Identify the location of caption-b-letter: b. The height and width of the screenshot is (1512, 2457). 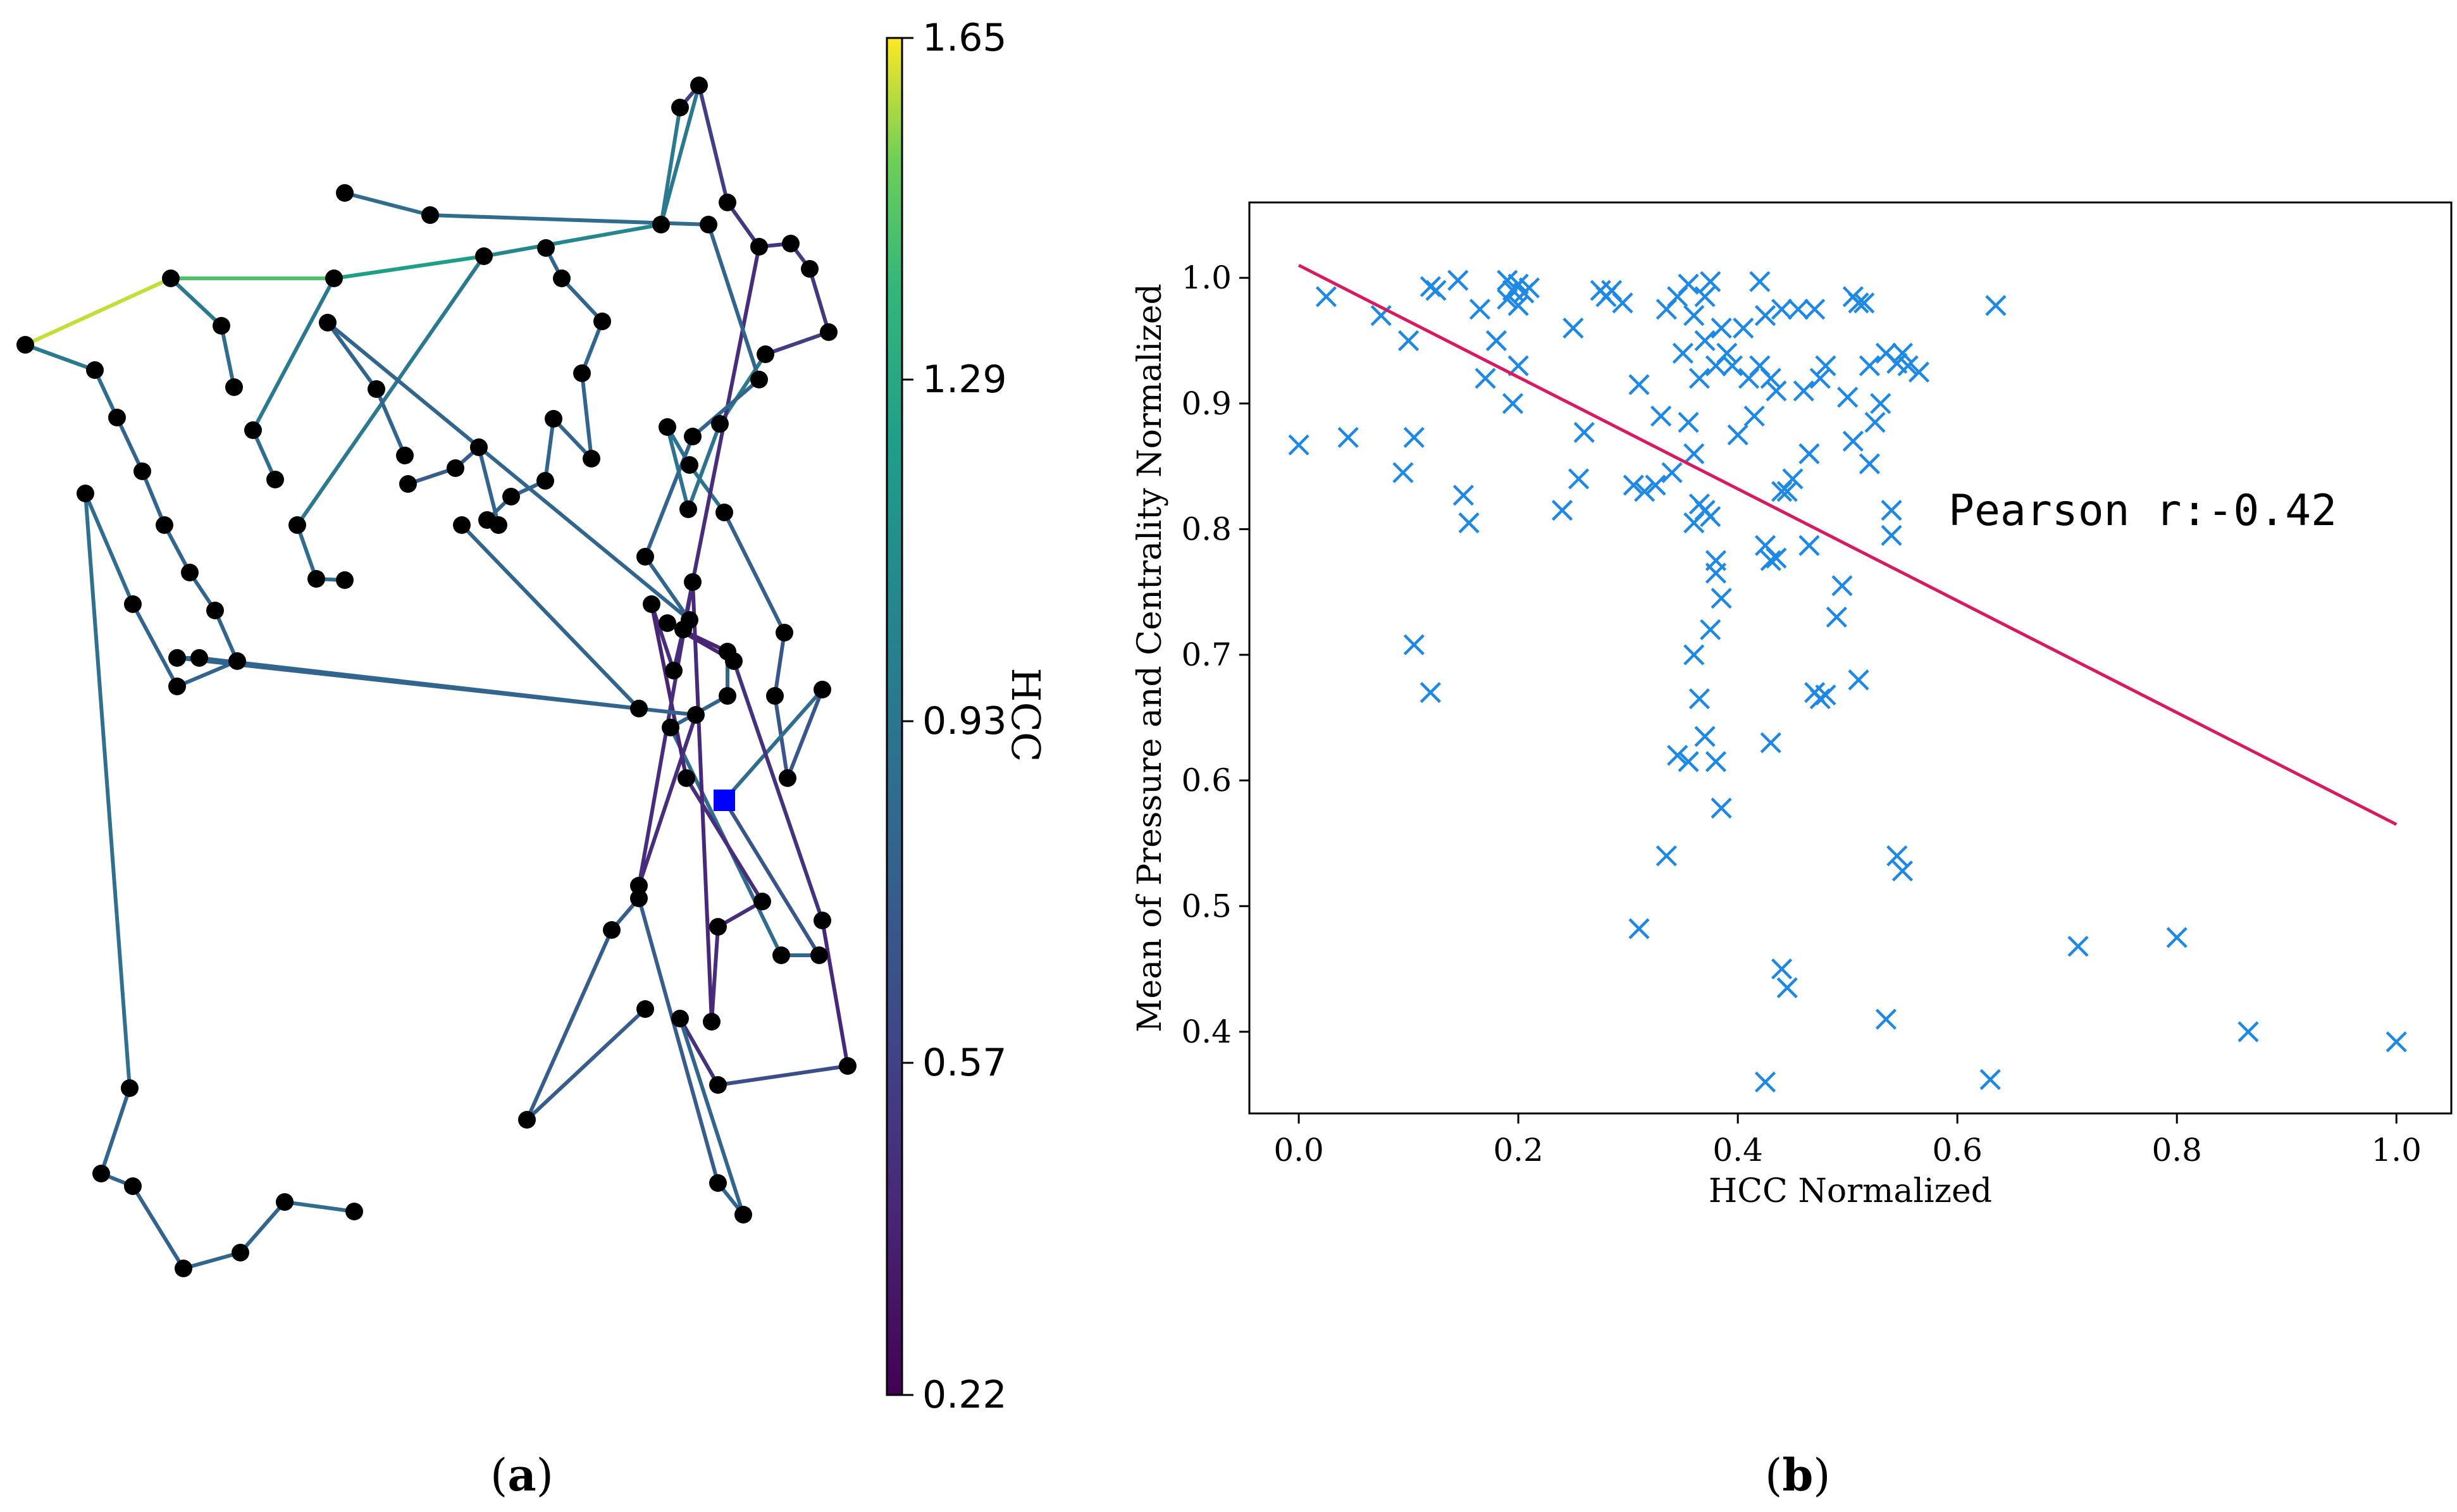
(1798, 1475).